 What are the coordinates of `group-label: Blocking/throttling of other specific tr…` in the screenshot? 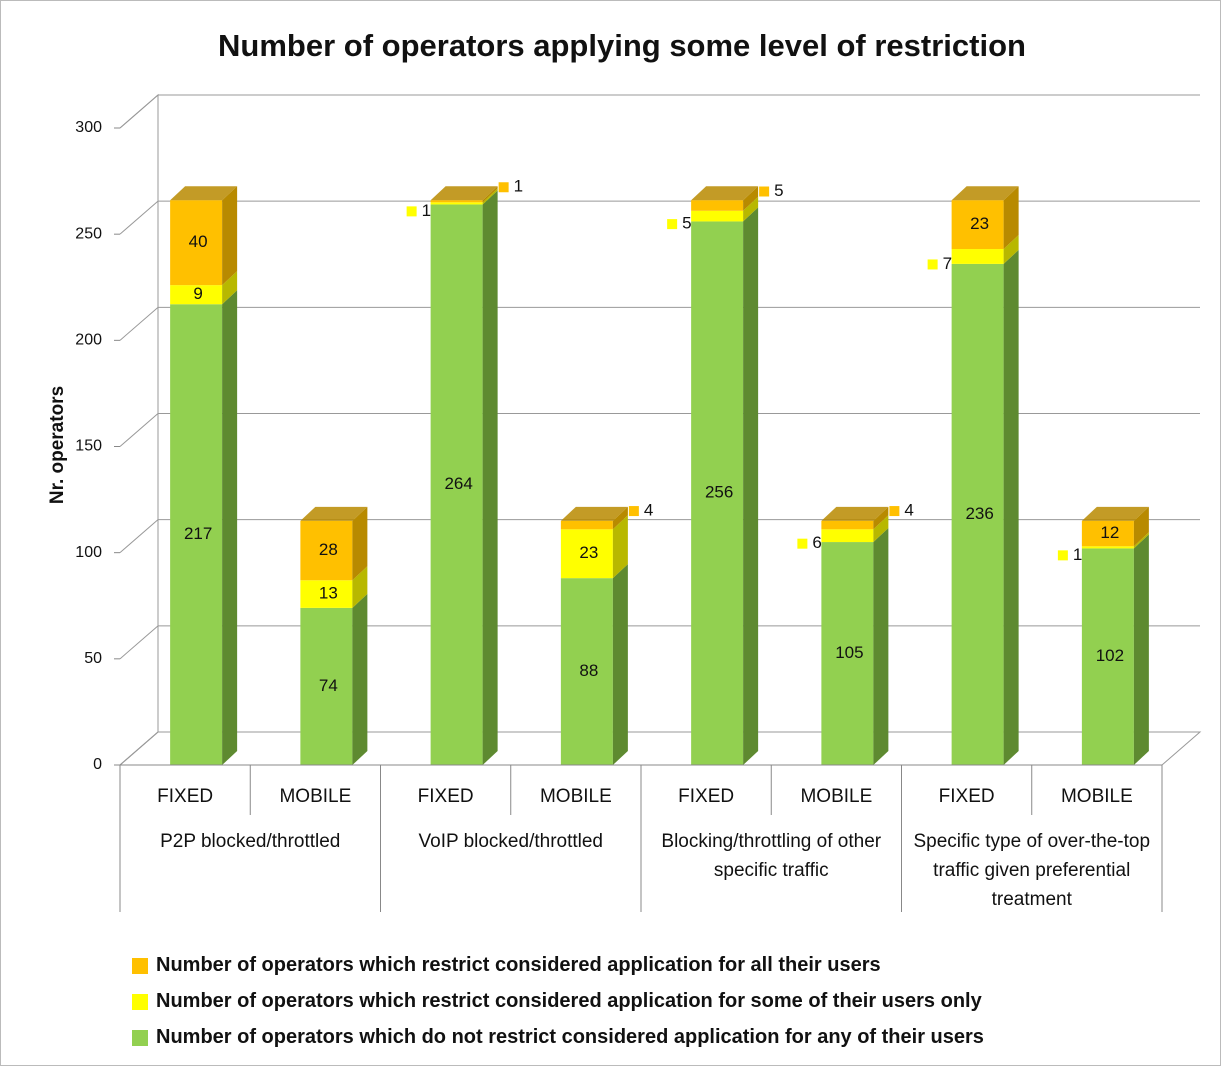 It's located at (771, 856).